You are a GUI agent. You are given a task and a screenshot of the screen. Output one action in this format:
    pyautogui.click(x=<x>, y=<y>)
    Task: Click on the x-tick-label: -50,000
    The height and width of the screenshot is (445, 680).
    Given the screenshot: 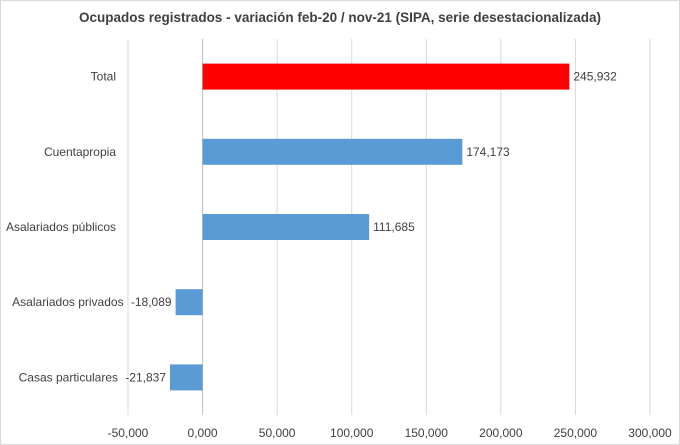 What is the action you would take?
    pyautogui.click(x=128, y=433)
    